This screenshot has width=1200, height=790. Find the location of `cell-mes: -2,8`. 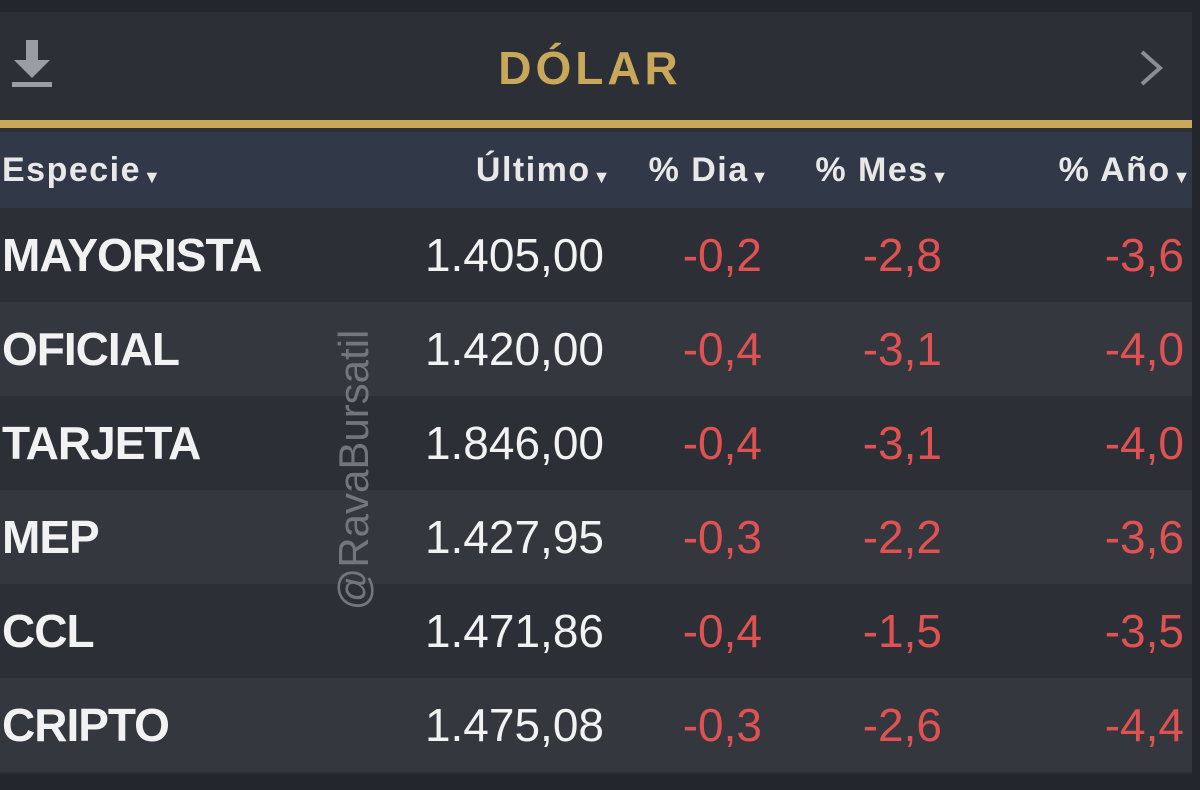

cell-mes: -2,8 is located at coordinates (902, 255).